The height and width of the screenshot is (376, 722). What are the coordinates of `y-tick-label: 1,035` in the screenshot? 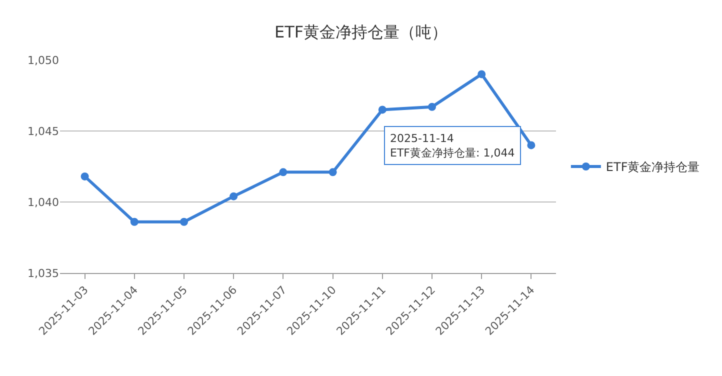 It's located at (43, 273).